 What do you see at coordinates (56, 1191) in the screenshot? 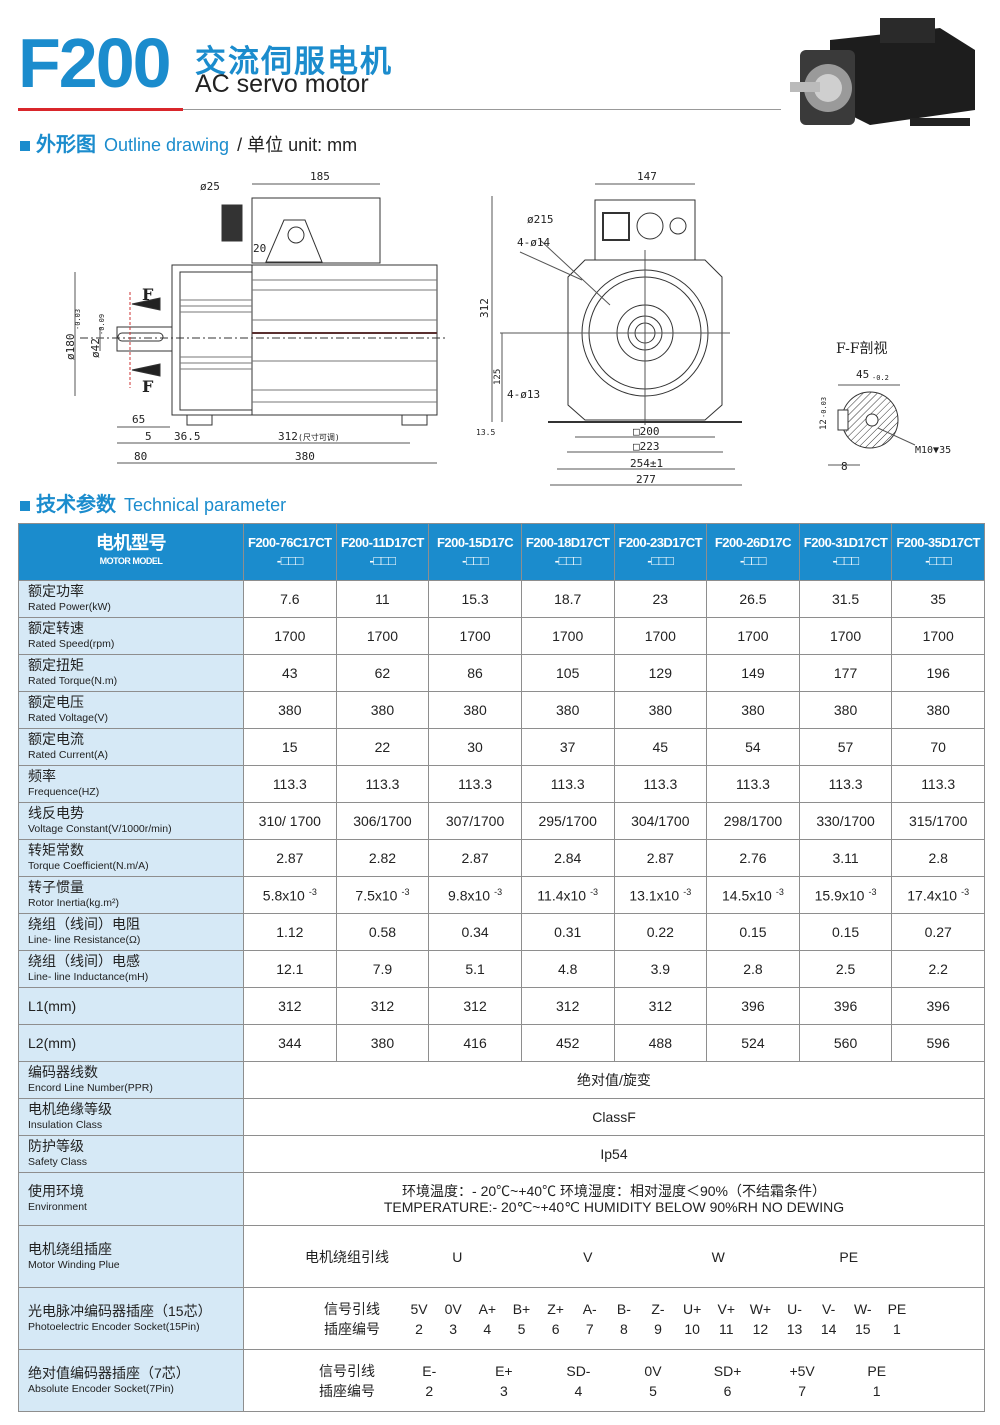
I see `row-label-cn: 使用环境` at bounding box center [56, 1191].